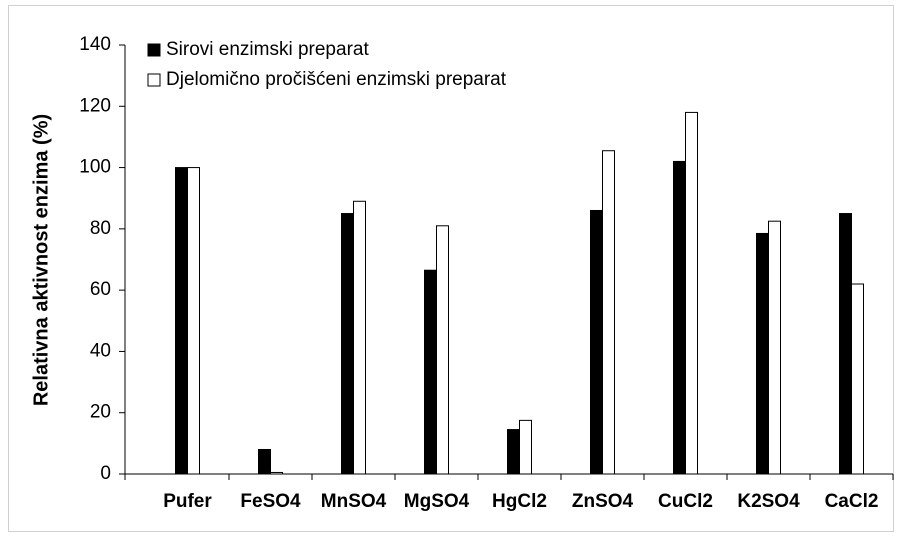 The width and height of the screenshot is (901, 538). What do you see at coordinates (336, 79) in the screenshot?
I see `legend-label: Djelomično pročišćeni enzimski preparat` at bounding box center [336, 79].